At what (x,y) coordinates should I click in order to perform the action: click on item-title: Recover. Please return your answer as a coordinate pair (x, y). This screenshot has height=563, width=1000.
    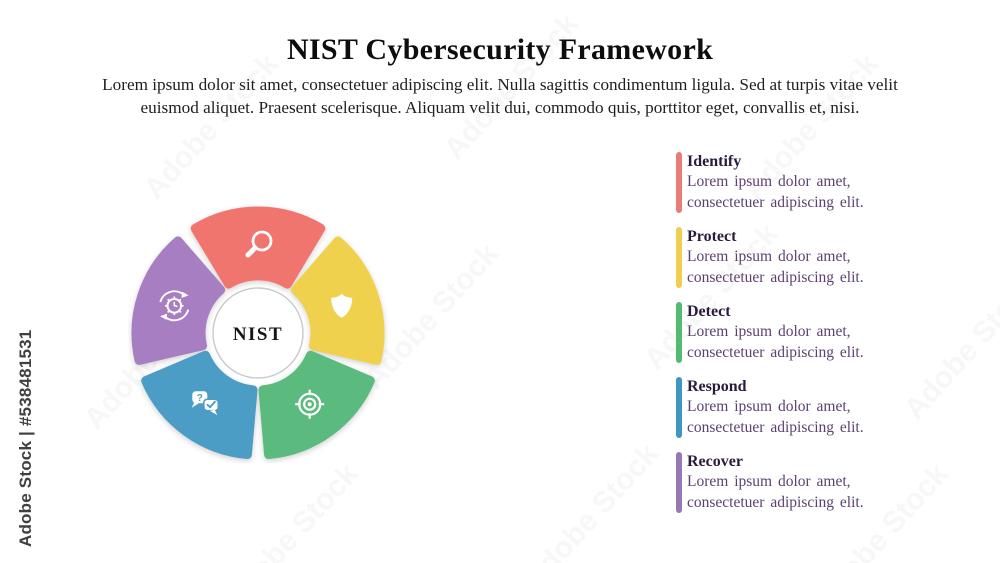
    Looking at the image, I should click on (715, 461).